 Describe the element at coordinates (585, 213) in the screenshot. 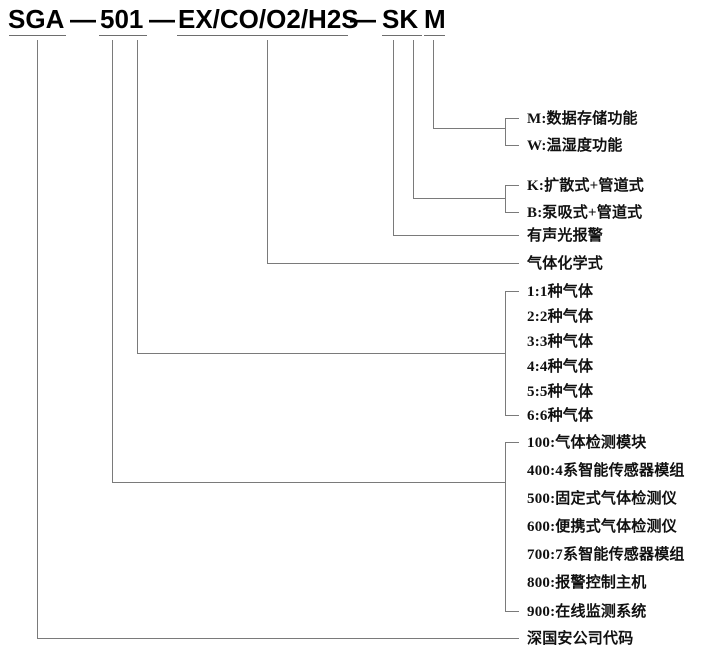

I see `label-sampling-mode-b: B:泵吸式+管道式` at that location.